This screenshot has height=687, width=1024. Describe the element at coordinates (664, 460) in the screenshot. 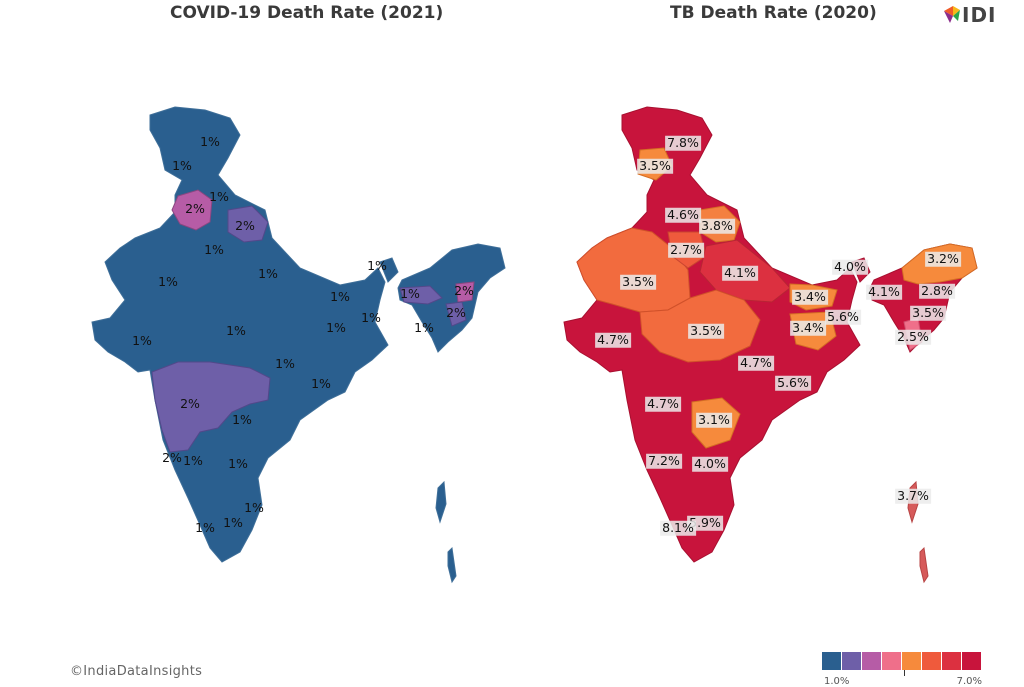

I see `tb-region-label: 7.2%` at that location.